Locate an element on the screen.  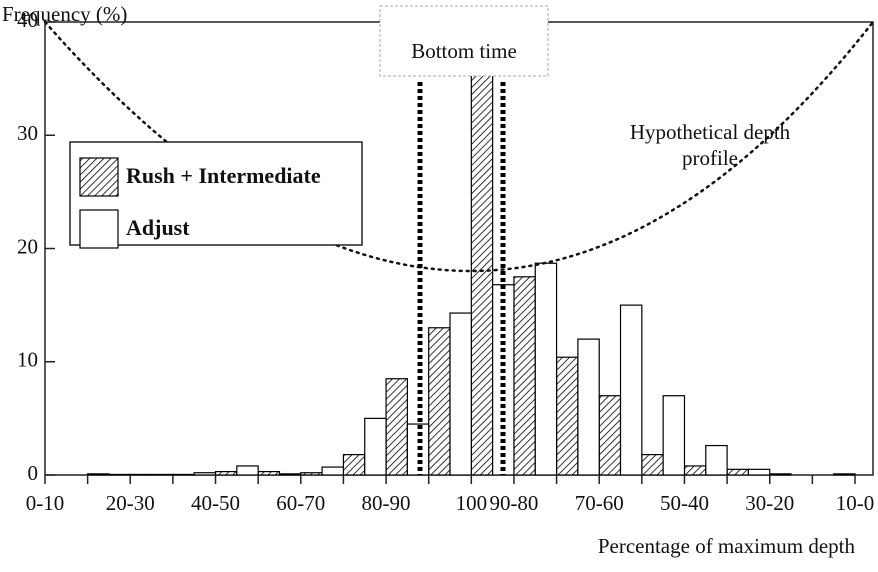
x-tick-label: 40-50 is located at coordinates (215, 503).